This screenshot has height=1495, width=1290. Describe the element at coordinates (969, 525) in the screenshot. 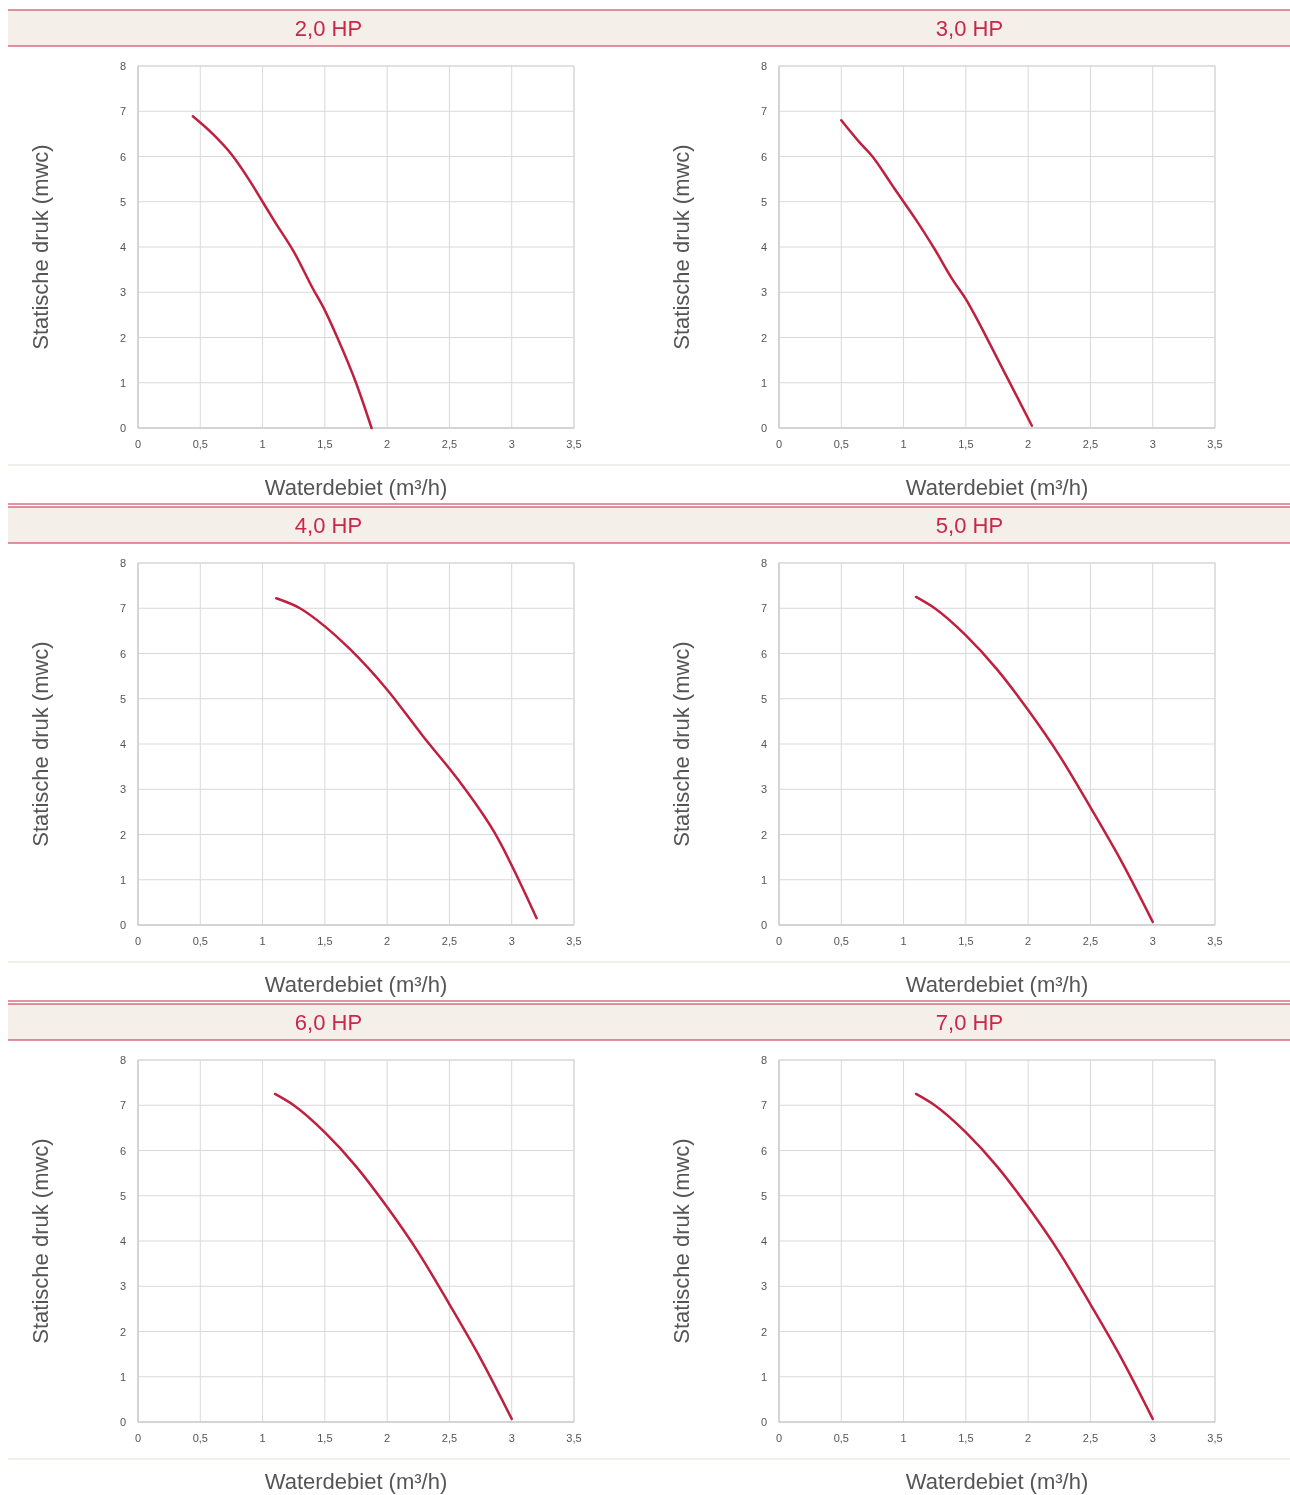

I see `chart-title: 5,0 HP` at that location.